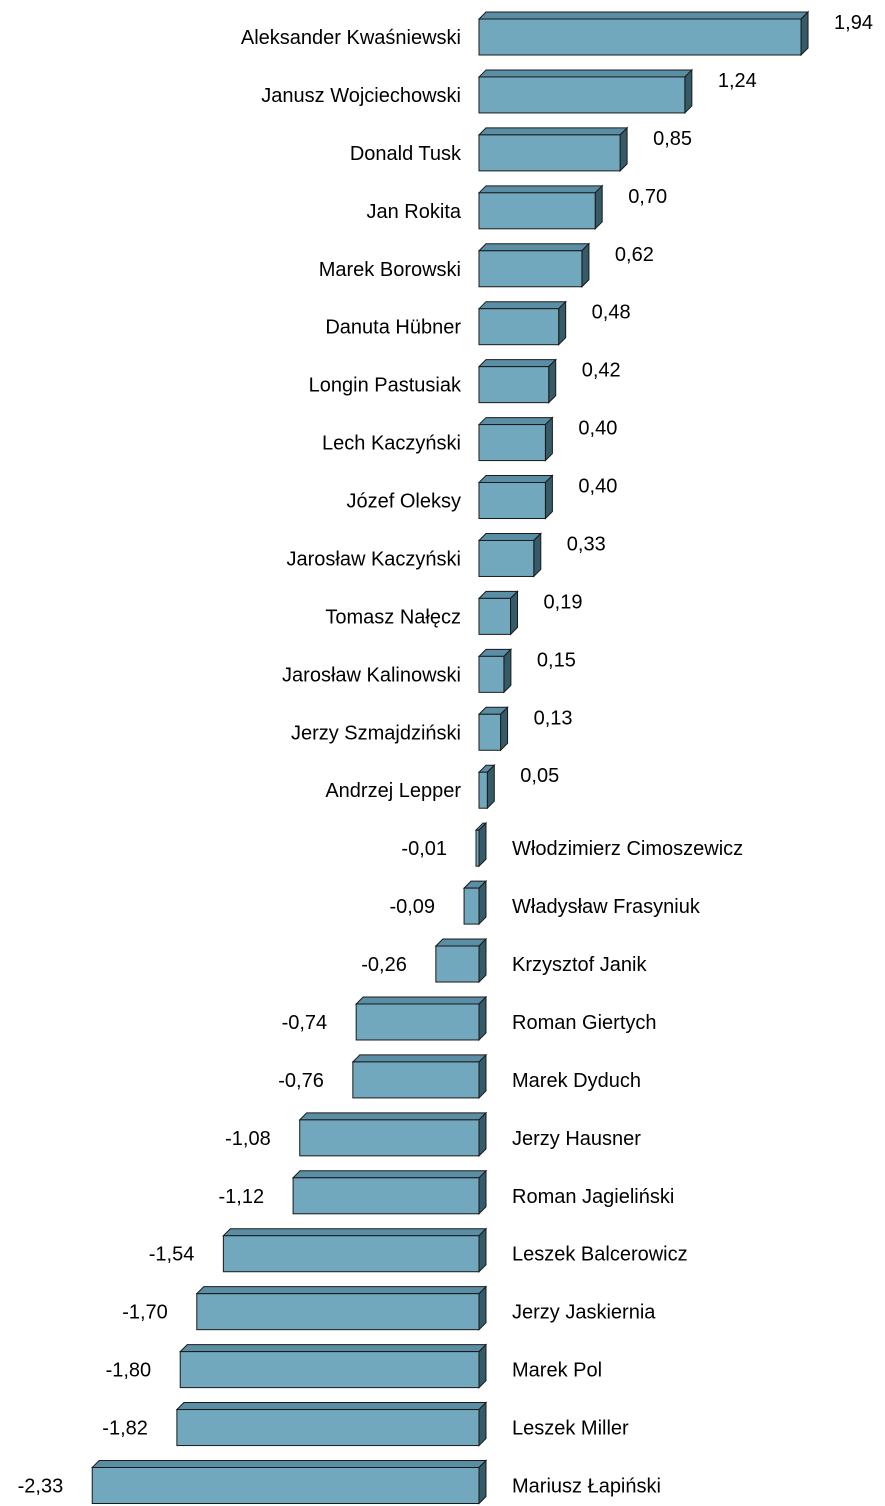 The height and width of the screenshot is (1506, 885). I want to click on bar-group: Longin Pastusiak 0,42, so click(465, 381).